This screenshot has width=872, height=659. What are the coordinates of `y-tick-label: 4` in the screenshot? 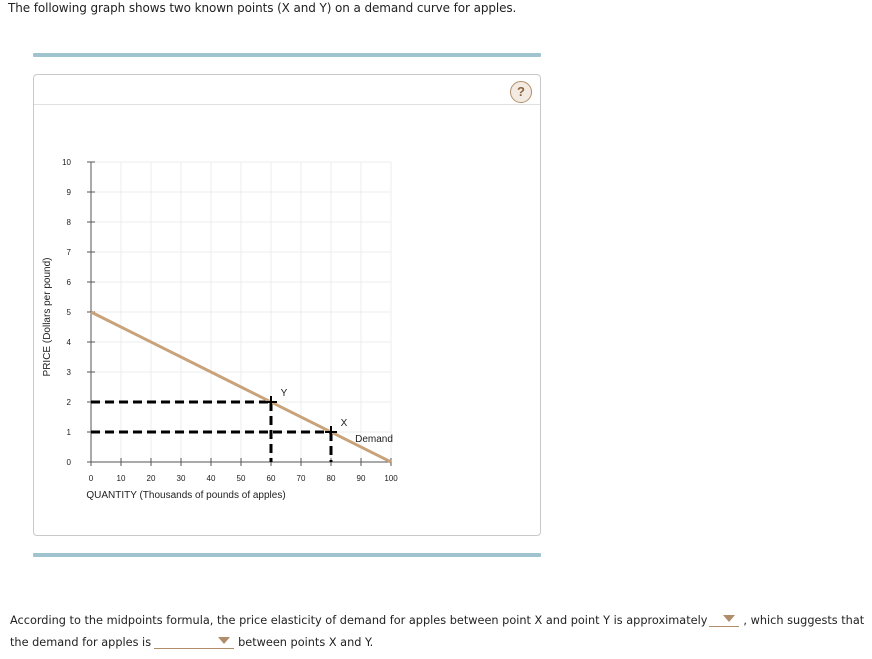 It's located at (69, 342).